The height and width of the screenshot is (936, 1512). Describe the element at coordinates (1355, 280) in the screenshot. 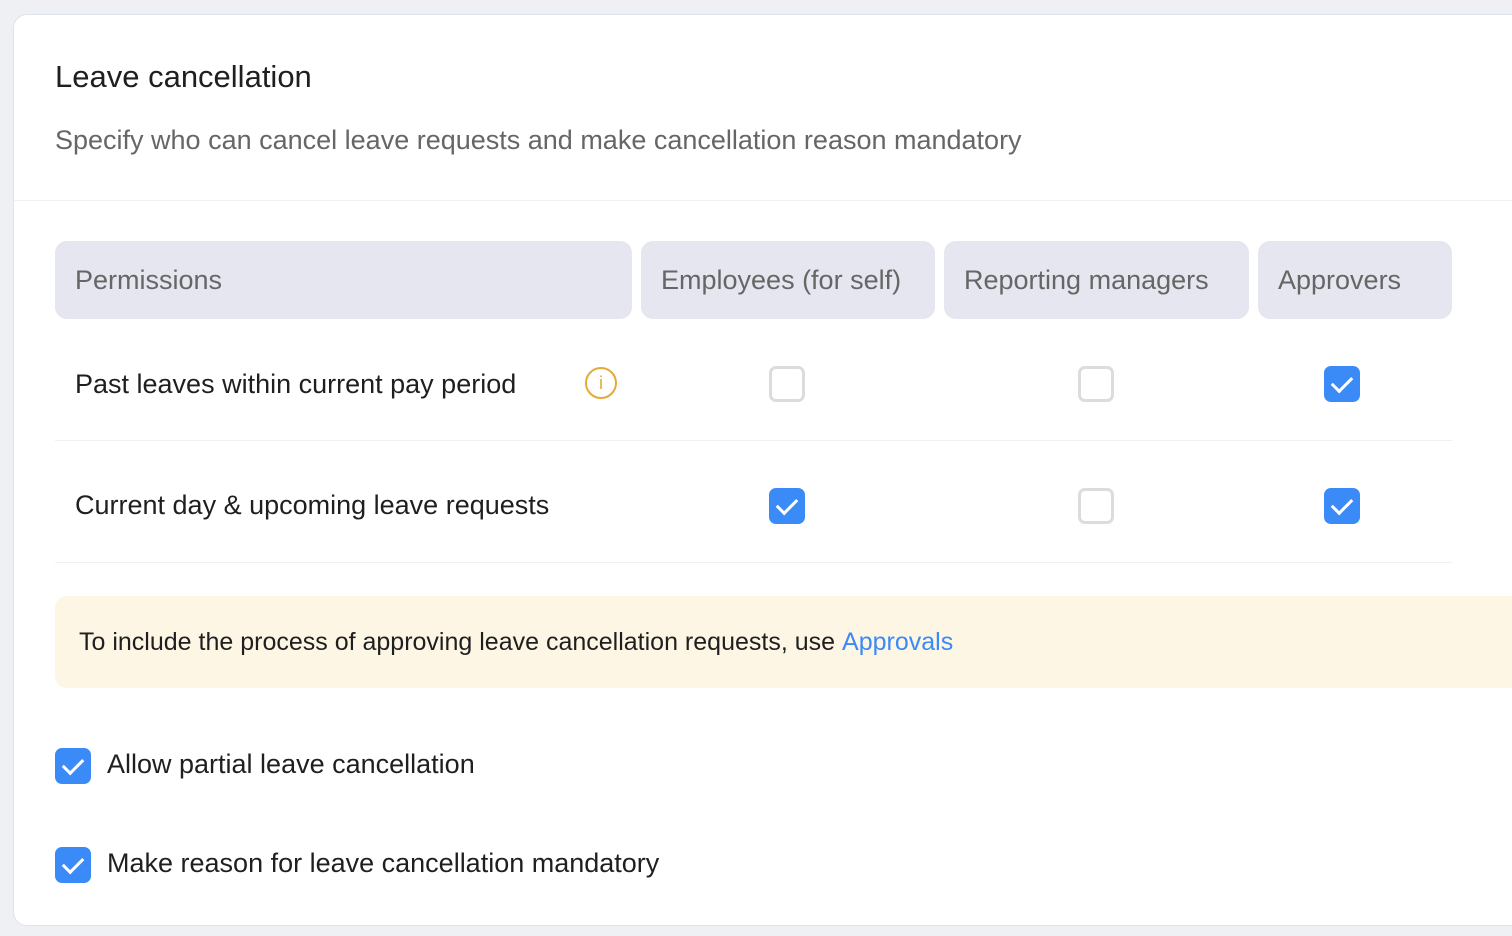

I see `header-approvers: Approvers` at that location.